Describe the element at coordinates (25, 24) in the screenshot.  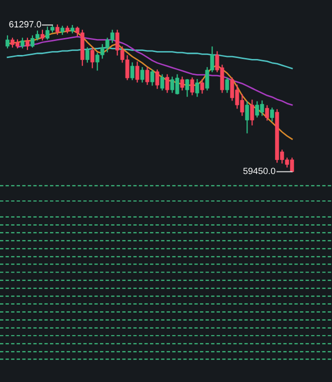
I see `annotation: 61297.0` at that location.